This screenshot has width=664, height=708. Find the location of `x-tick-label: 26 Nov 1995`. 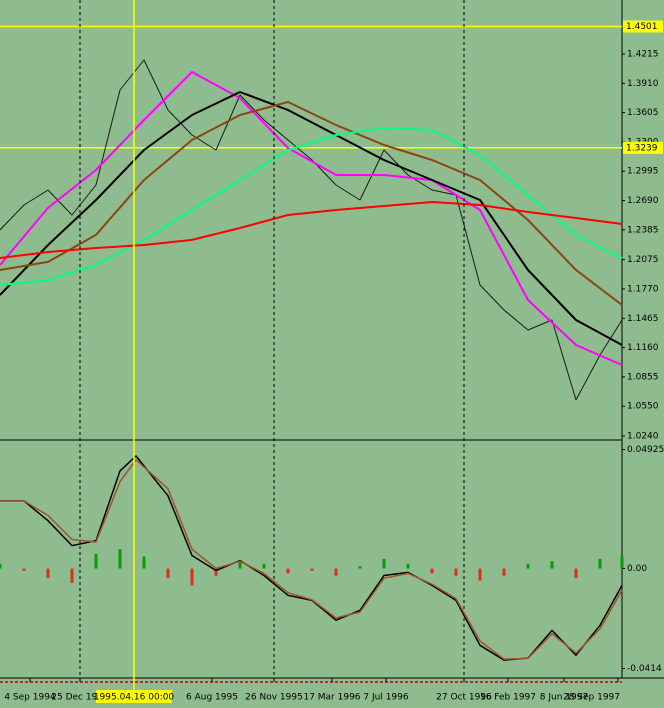

x-tick-label: 26 Nov 1995 is located at coordinates (274, 698).